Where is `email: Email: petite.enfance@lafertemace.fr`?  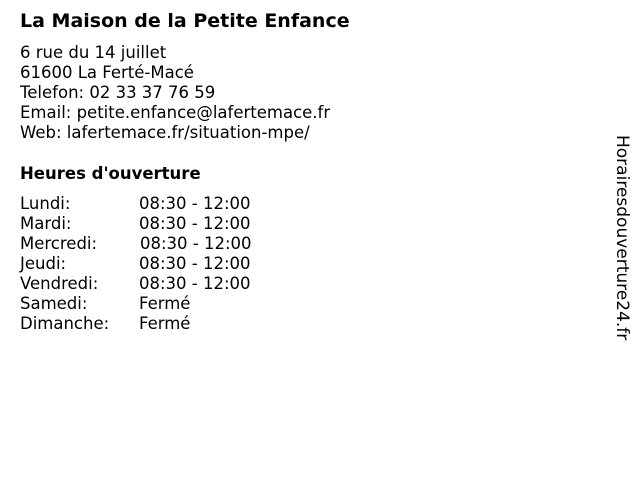
email: Email: petite.enfance@lafertemace.fr is located at coordinates (175, 112).